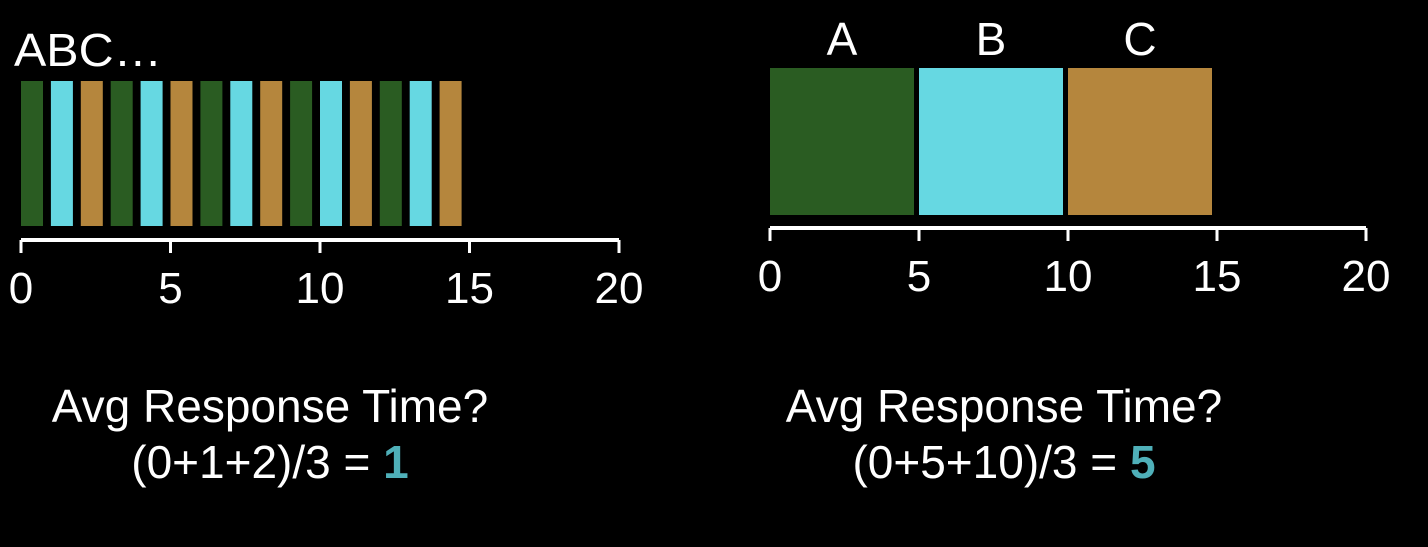  I want to click on left-axis-label-10: 10, so click(320, 288).